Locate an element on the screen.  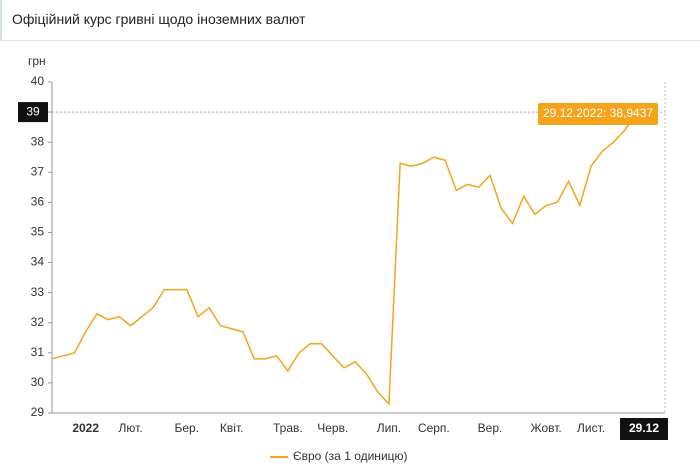
x-tick-label: Лип. is located at coordinates (389, 428).